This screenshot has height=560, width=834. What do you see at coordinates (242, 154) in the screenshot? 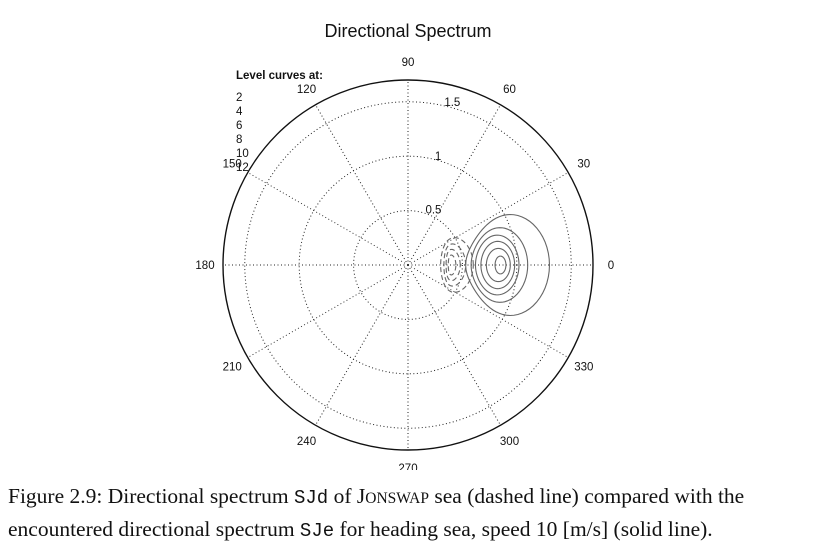
I see `legend-level-10: 10` at bounding box center [242, 154].